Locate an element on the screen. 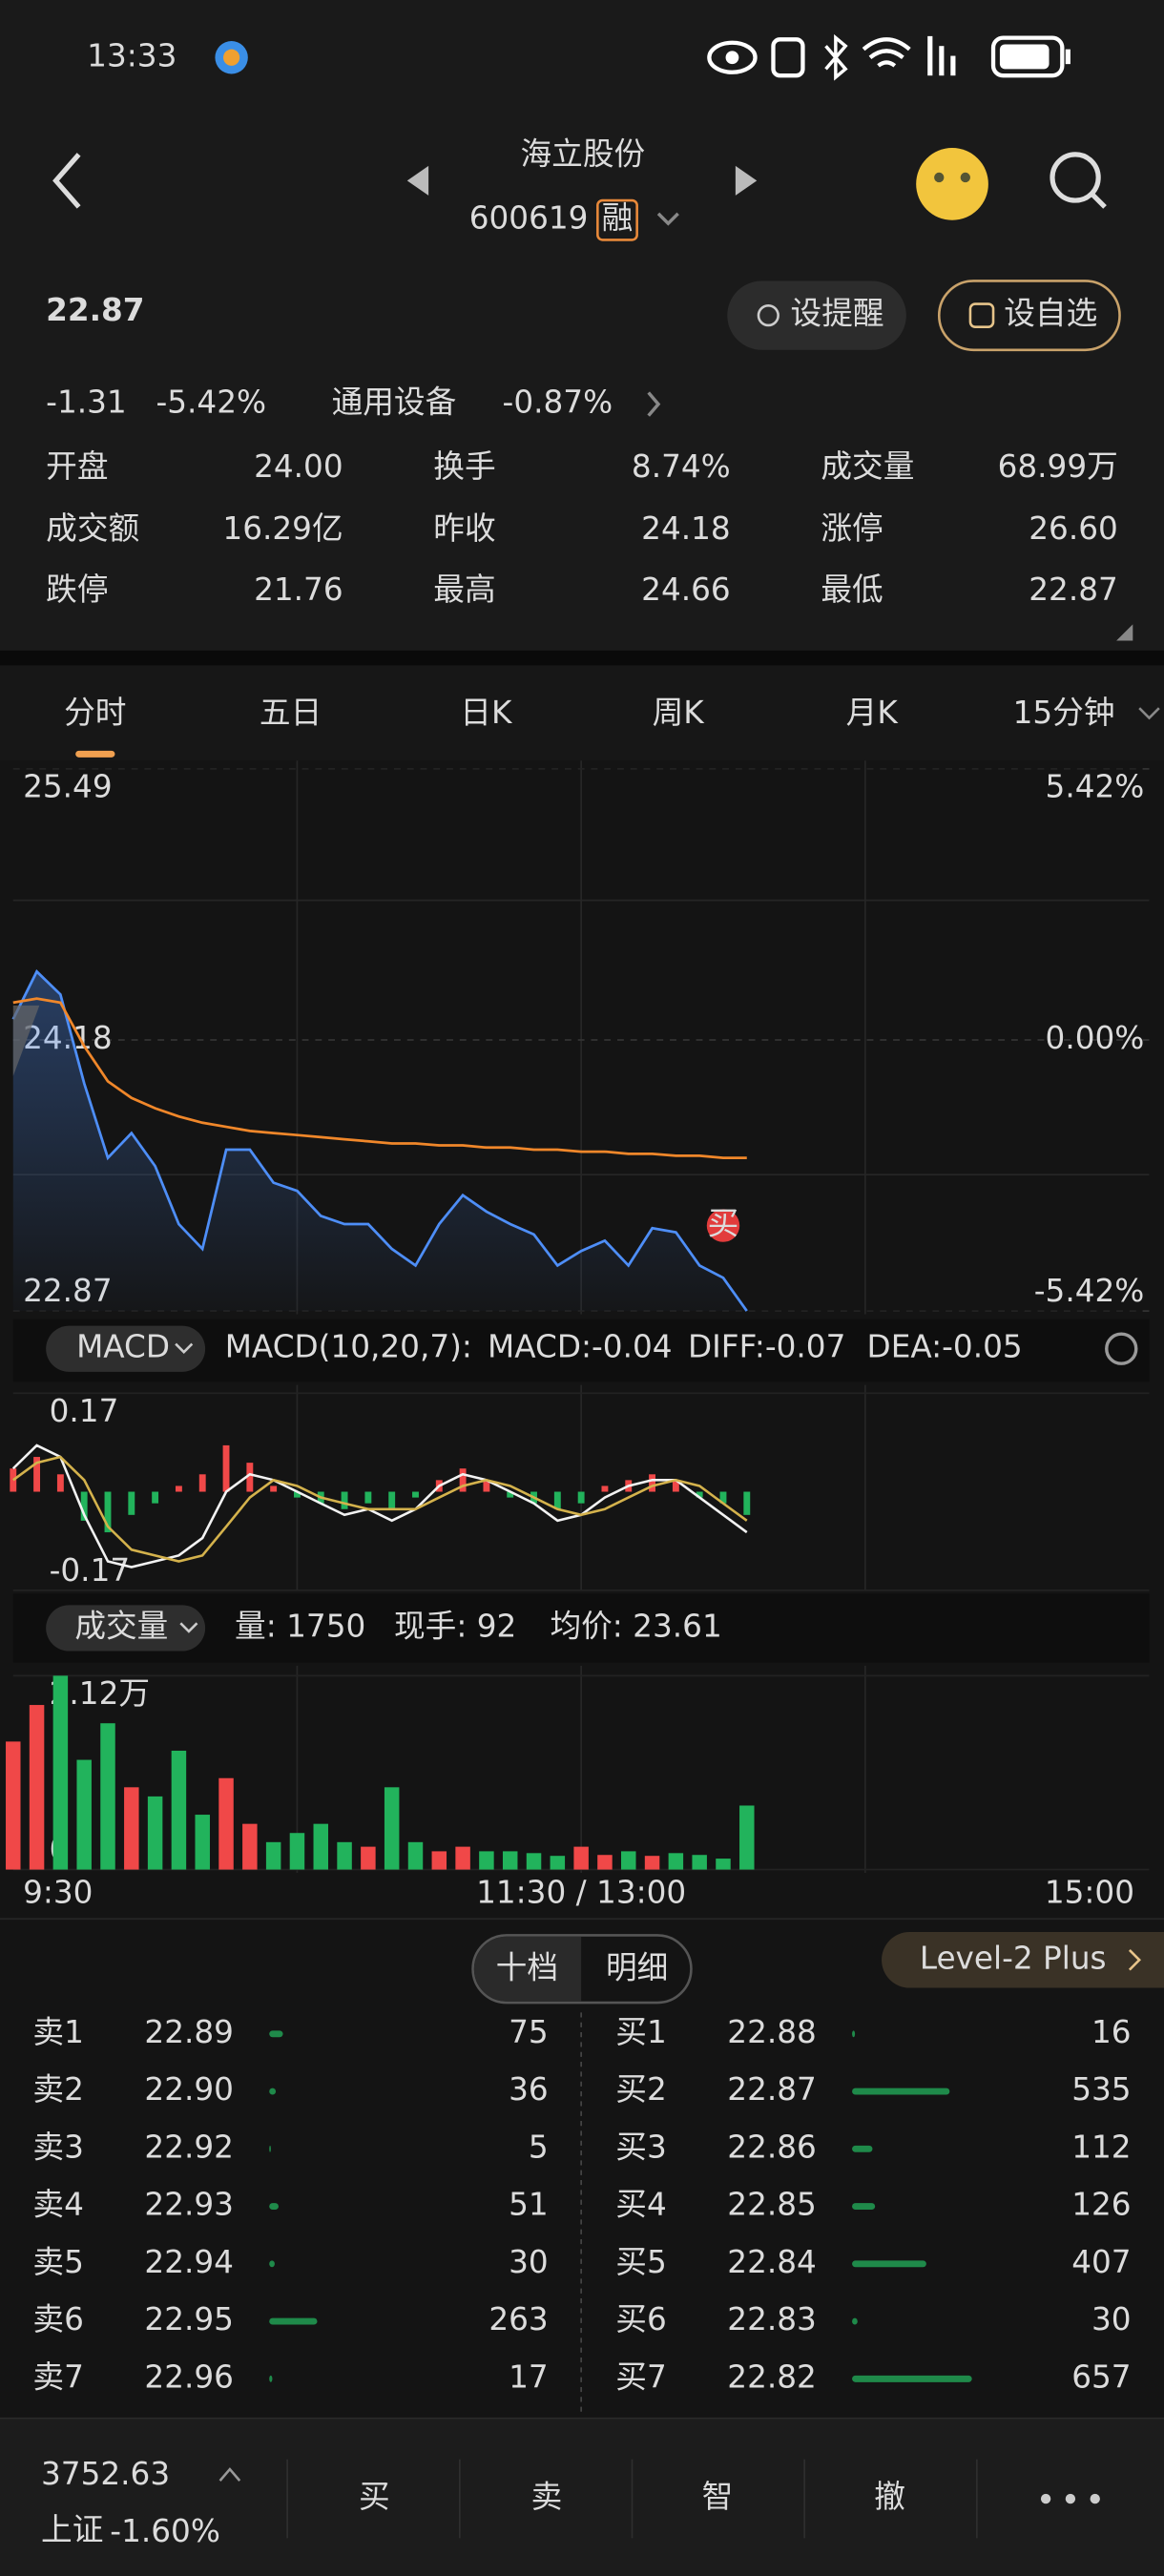 Image resolution: width=1164 pixels, height=2576 pixels. book-qty: 36 is located at coordinates (529, 2089).